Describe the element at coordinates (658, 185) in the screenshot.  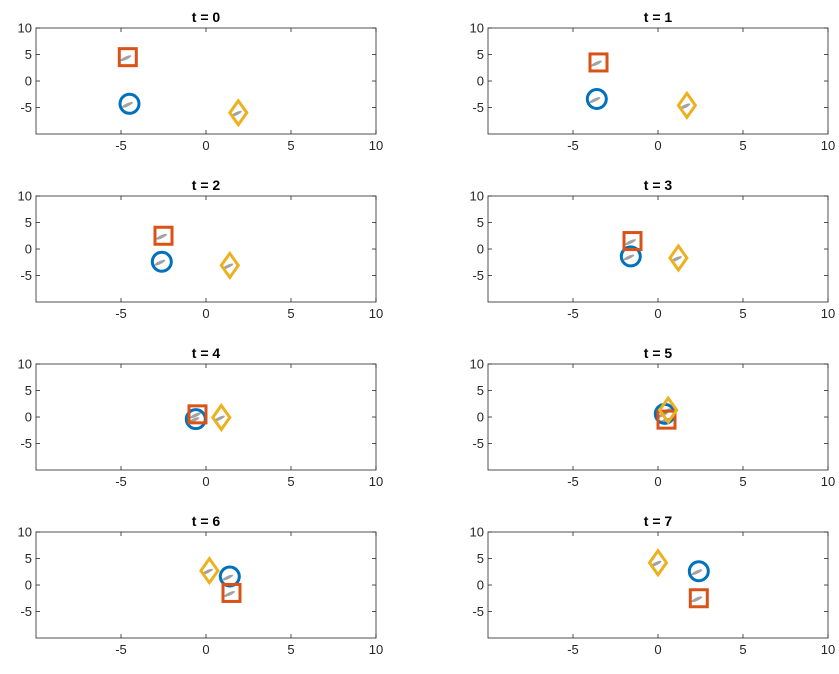
I see `panel-title: t = 3` at that location.